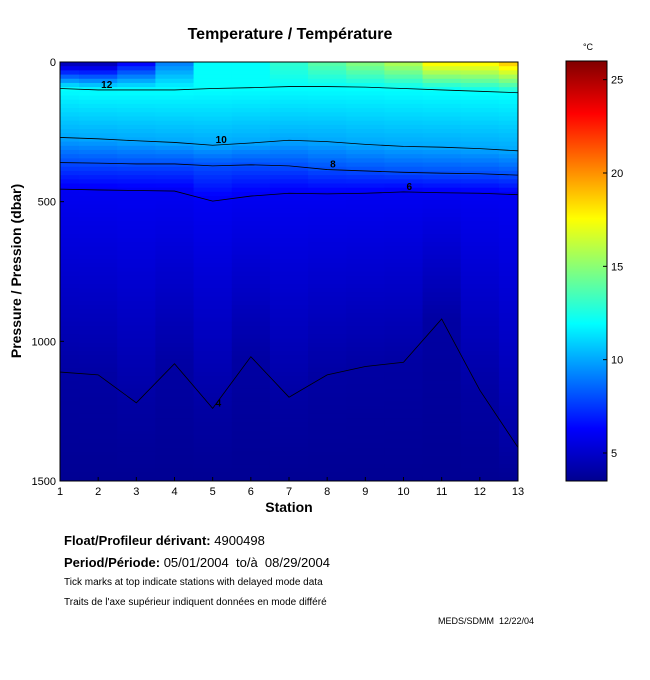 The height and width of the screenshot is (680, 650). I want to click on colorbar-tick-label: 25, so click(617, 81).